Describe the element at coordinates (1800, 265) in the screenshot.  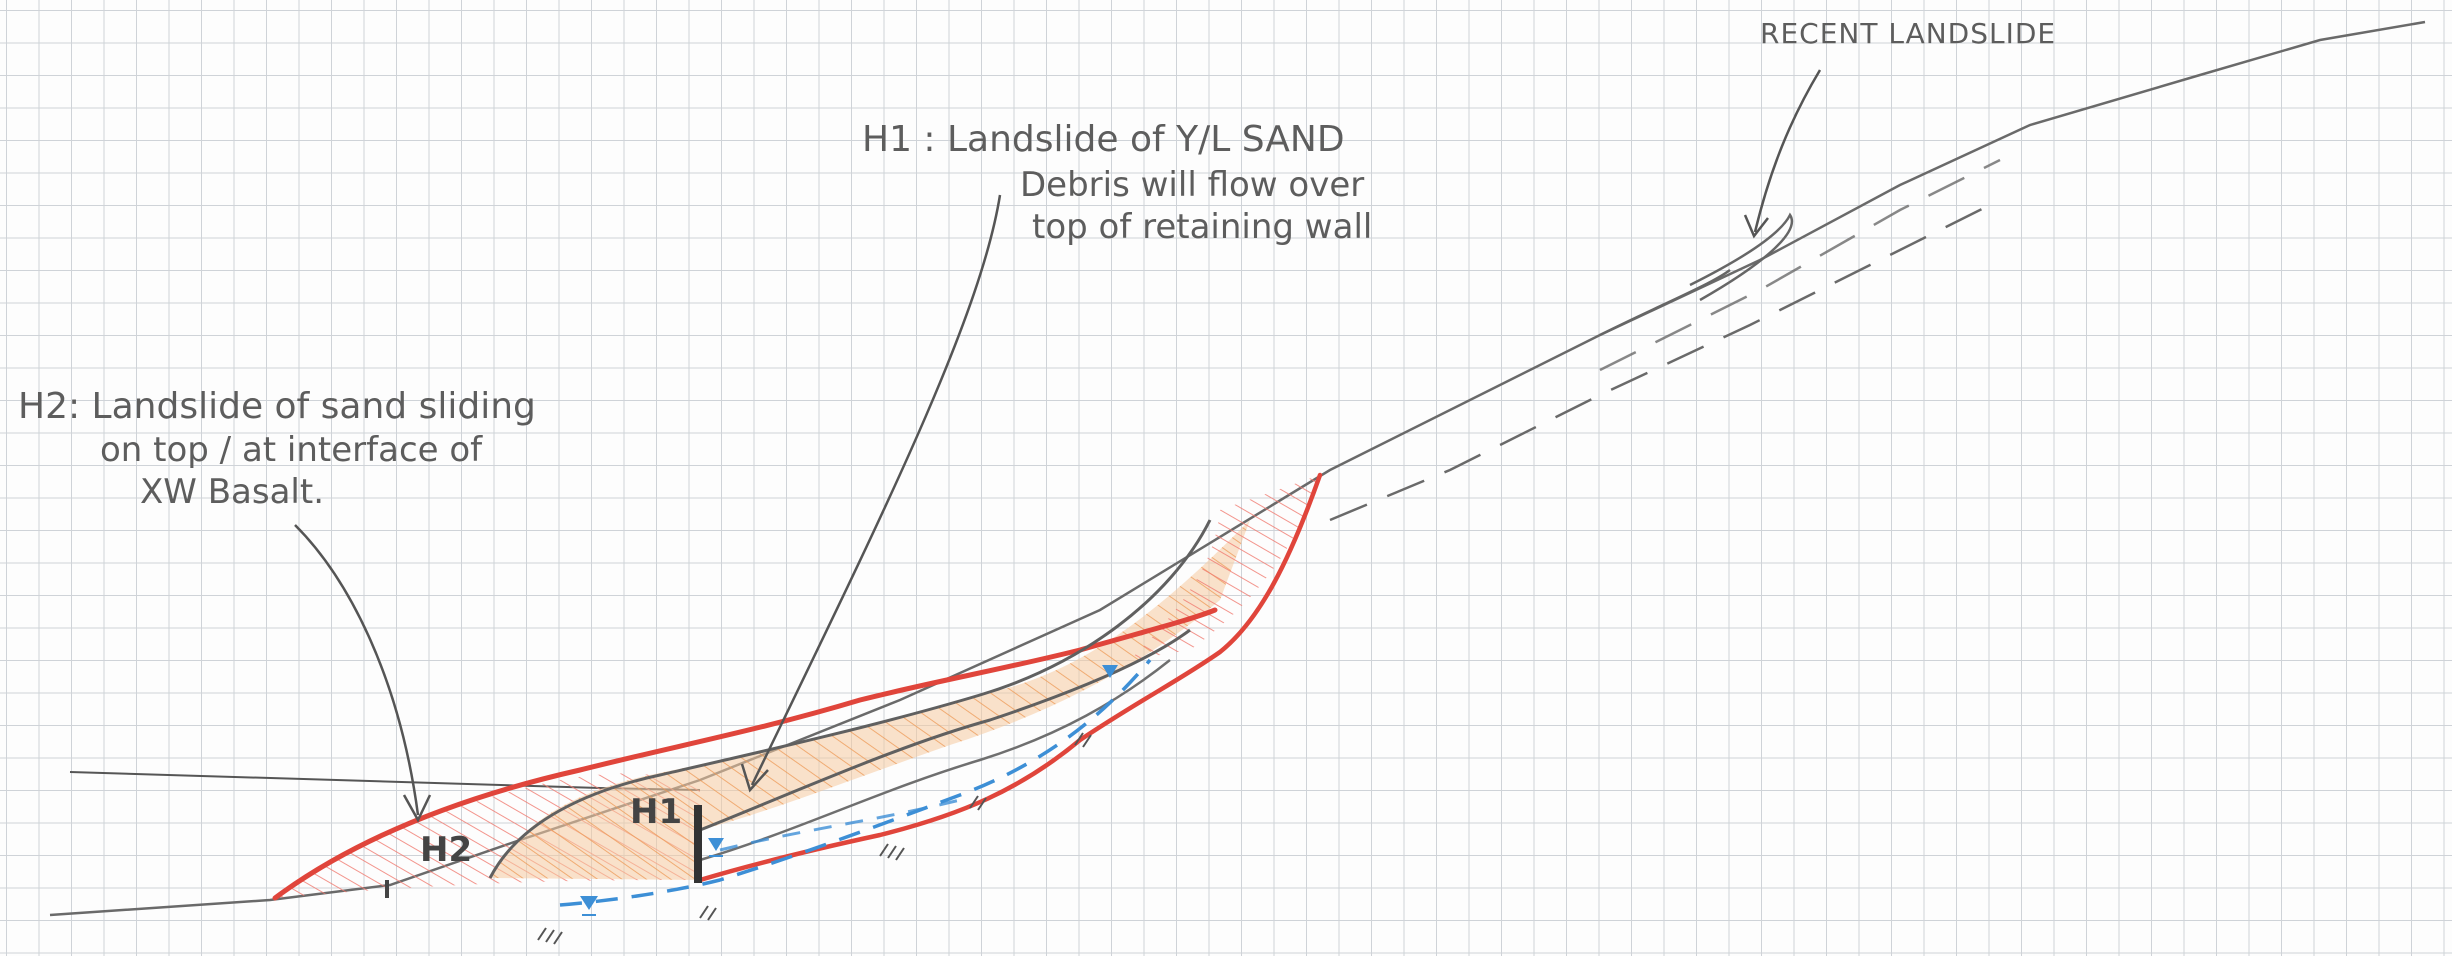
I see `upper-interface-dashed` at that location.